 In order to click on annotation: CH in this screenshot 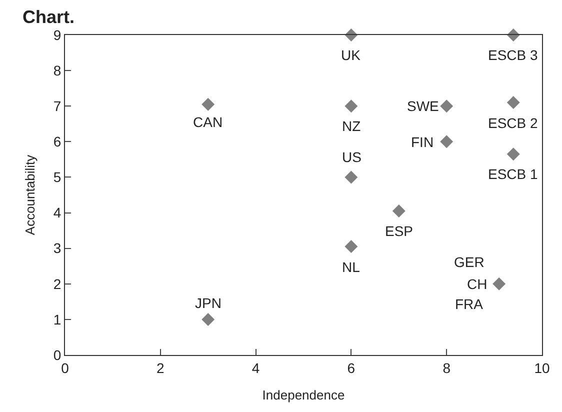, I will do `click(477, 284)`.